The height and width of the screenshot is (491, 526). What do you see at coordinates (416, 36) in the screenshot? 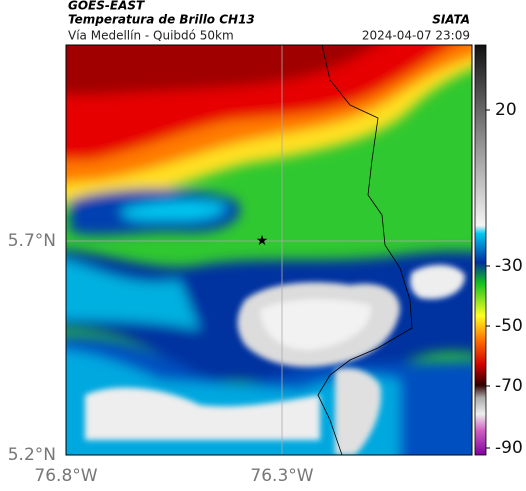
I see `timestamp: 2024-04-07 23:09` at bounding box center [416, 36].